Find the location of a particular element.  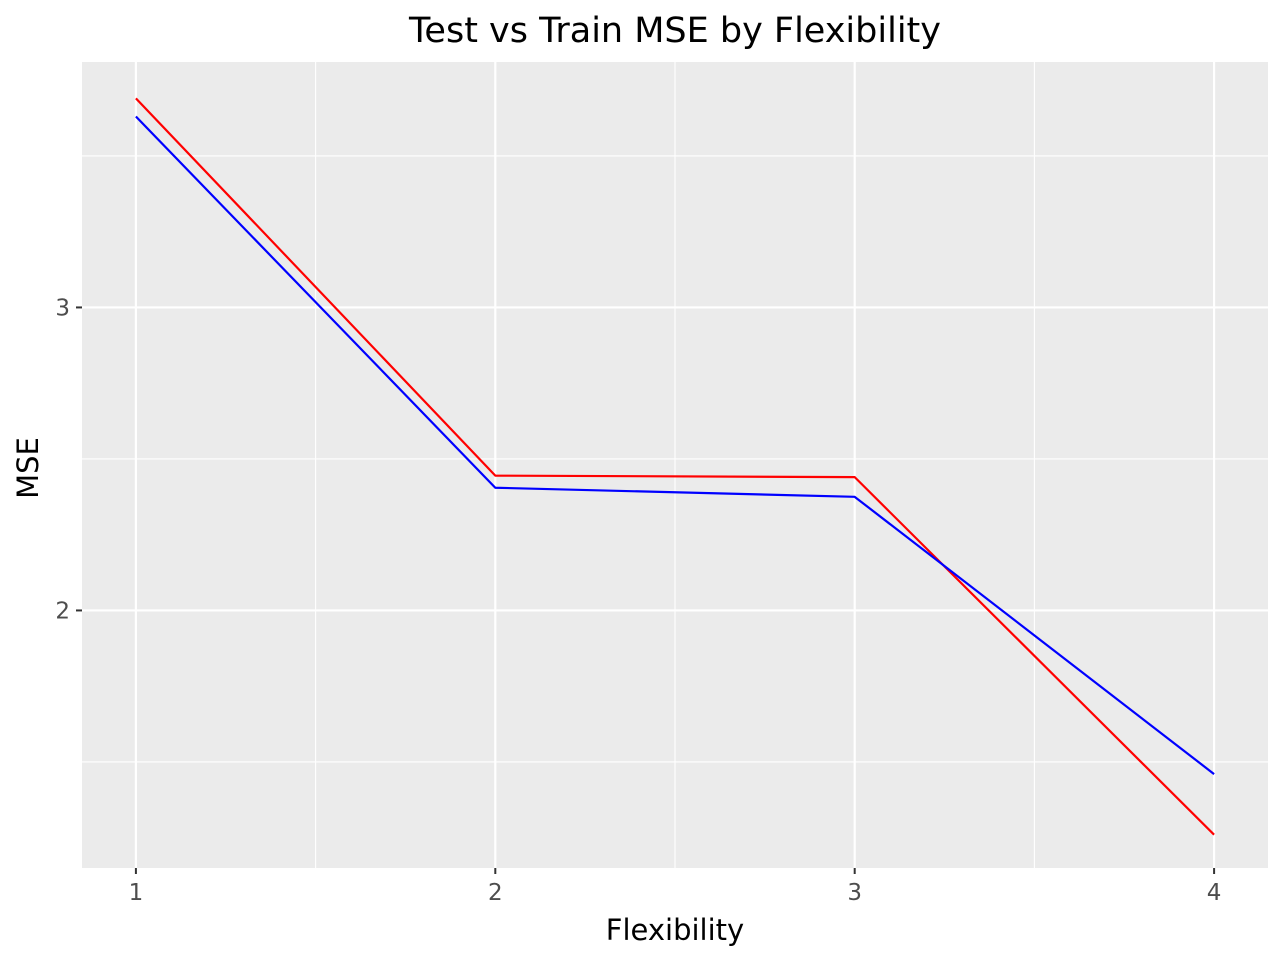

y-tick-label: 2 is located at coordinates (62, 611).